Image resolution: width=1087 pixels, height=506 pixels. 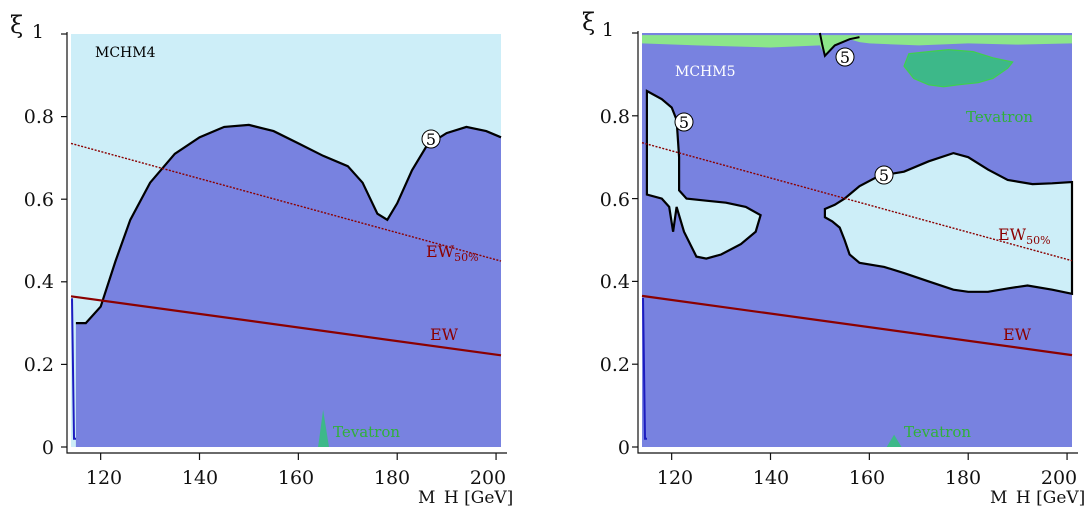 I want to click on tevatron-label-top: Tevatron, so click(x=999, y=117).